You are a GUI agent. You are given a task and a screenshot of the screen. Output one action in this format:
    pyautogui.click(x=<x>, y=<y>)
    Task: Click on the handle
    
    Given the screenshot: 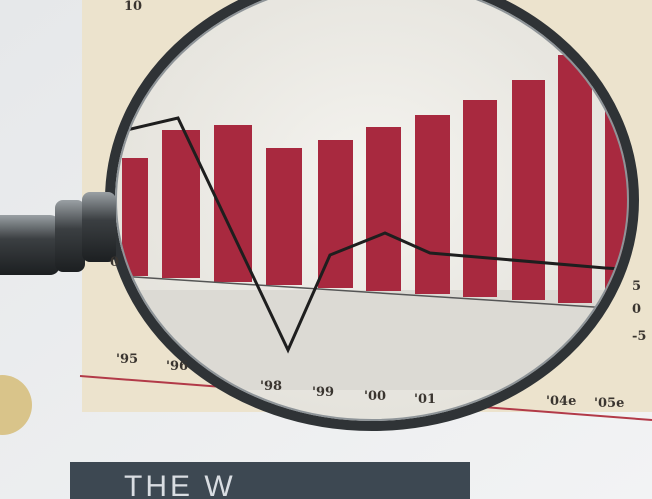 What is the action you would take?
    pyautogui.click(x=58, y=233)
    